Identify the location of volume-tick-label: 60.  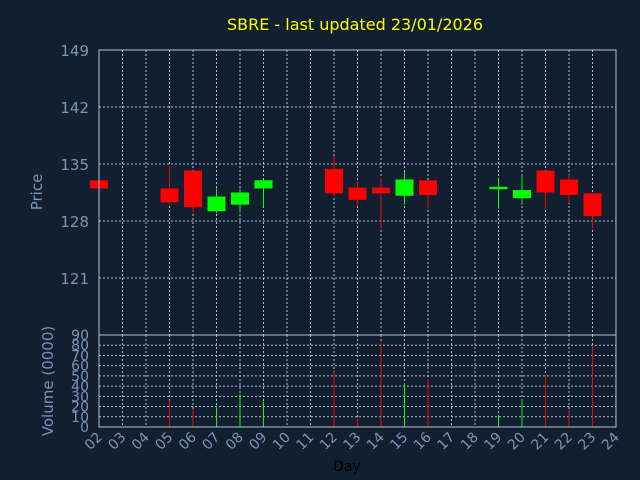
(80, 367).